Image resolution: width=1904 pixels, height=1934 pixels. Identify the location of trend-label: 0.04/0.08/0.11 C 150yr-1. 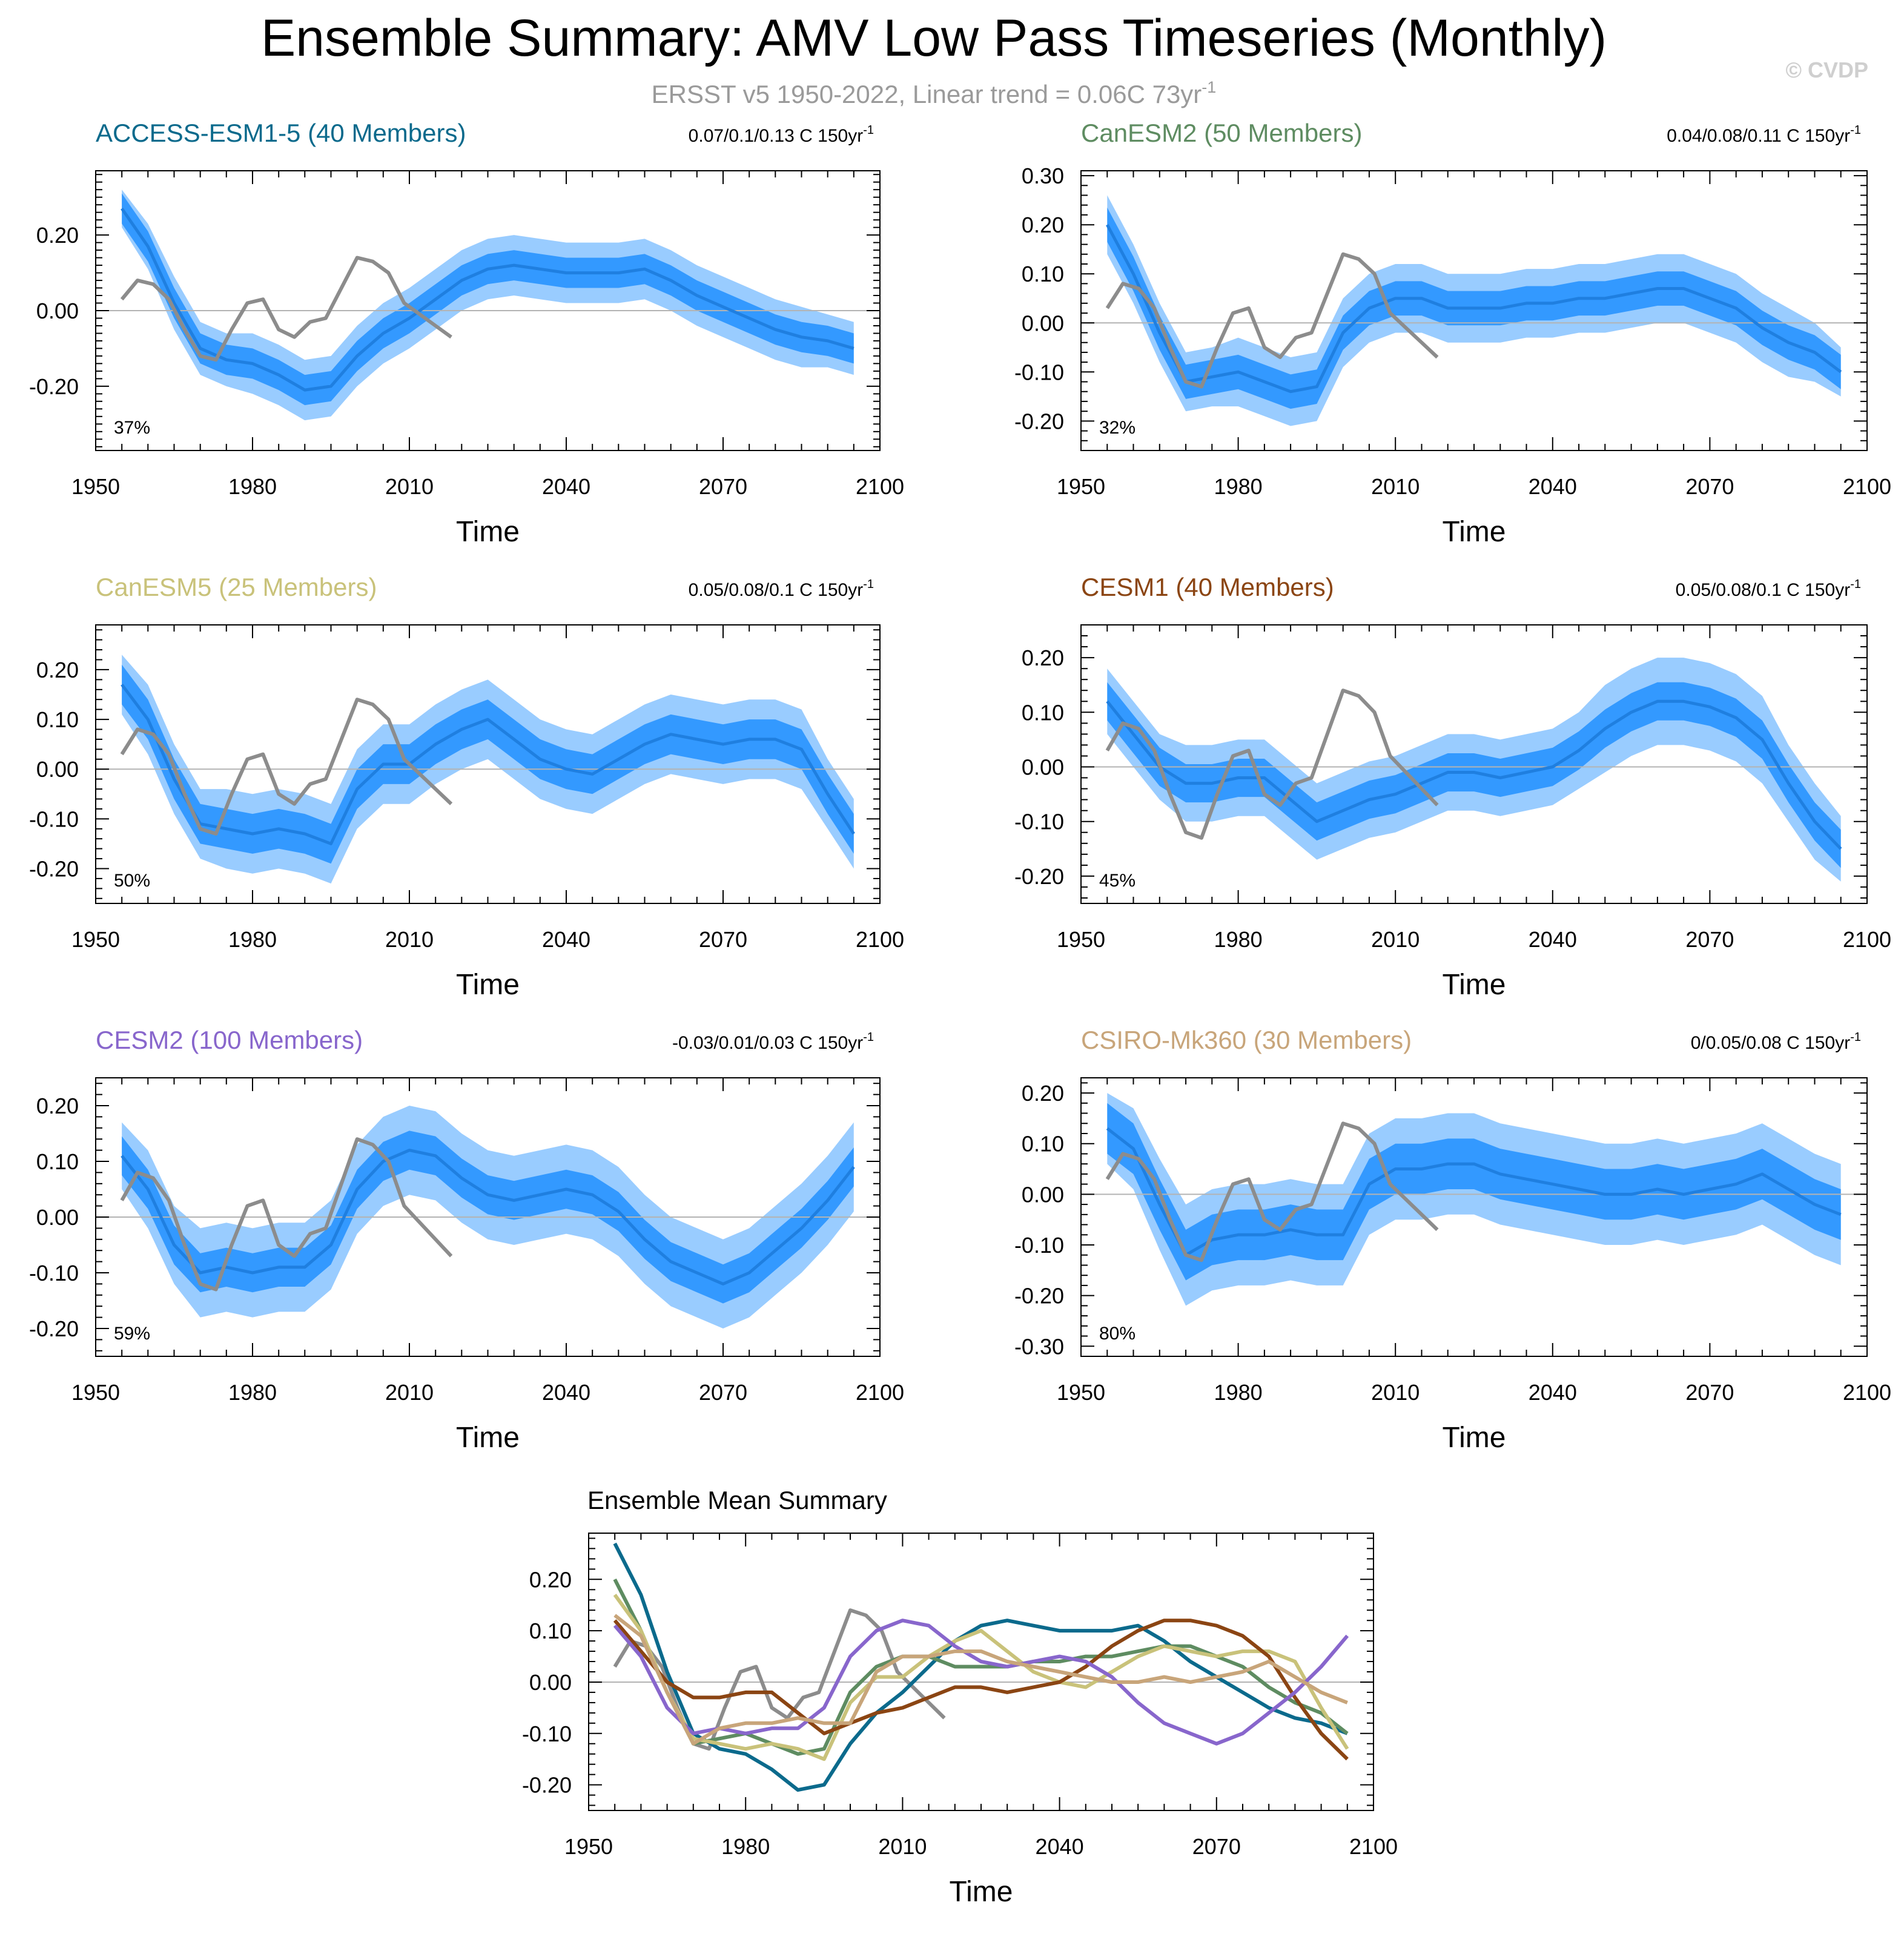
(1764, 135).